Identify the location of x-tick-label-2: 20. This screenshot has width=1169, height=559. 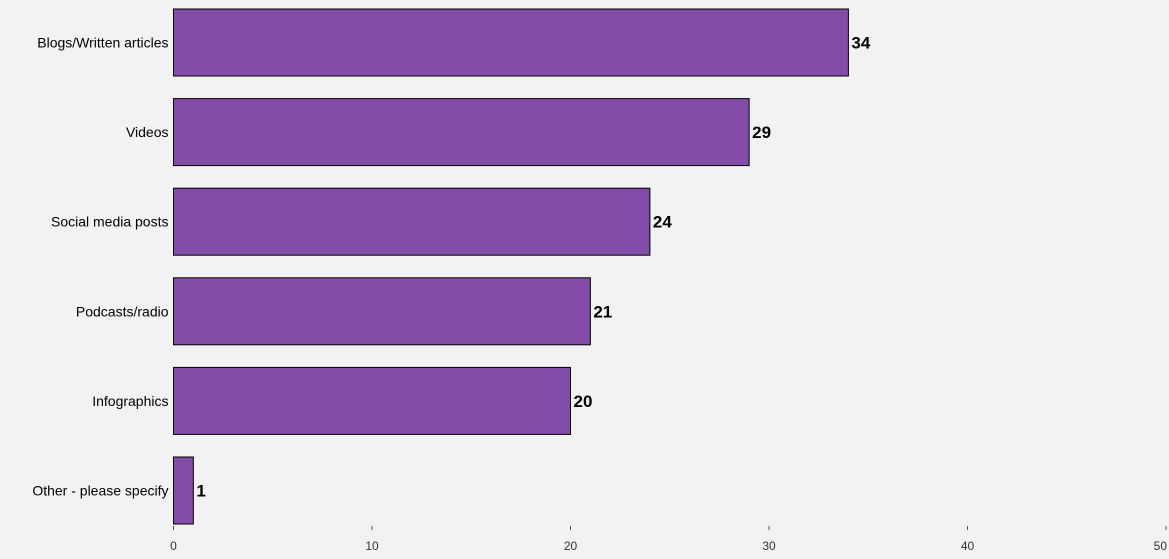
(571, 546).